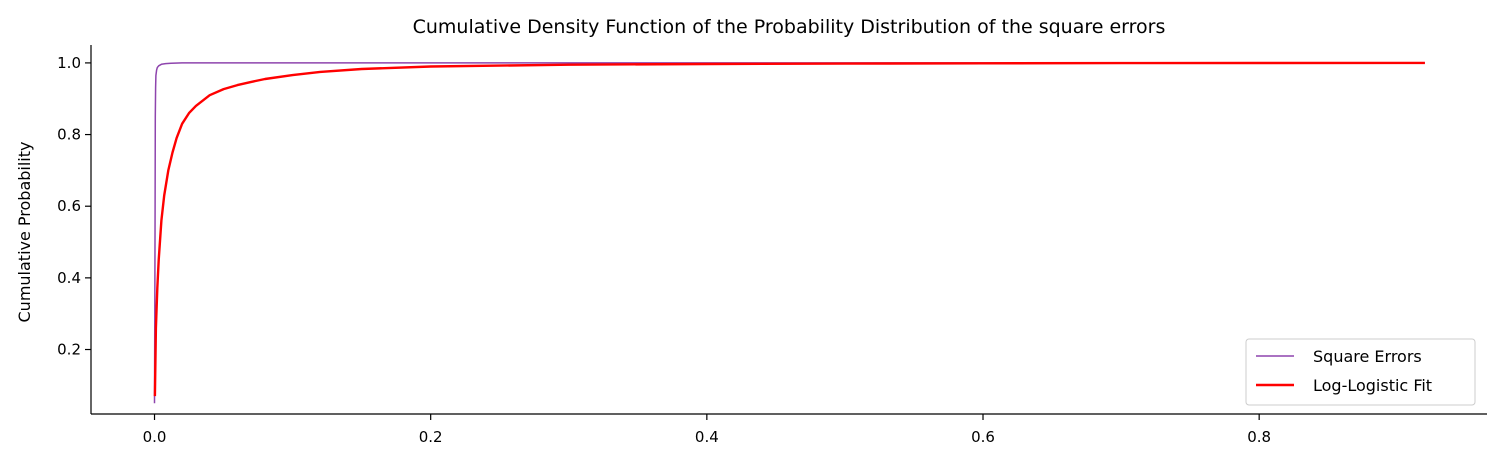  What do you see at coordinates (69, 206) in the screenshot?
I see `y-tick-label: 0.6` at bounding box center [69, 206].